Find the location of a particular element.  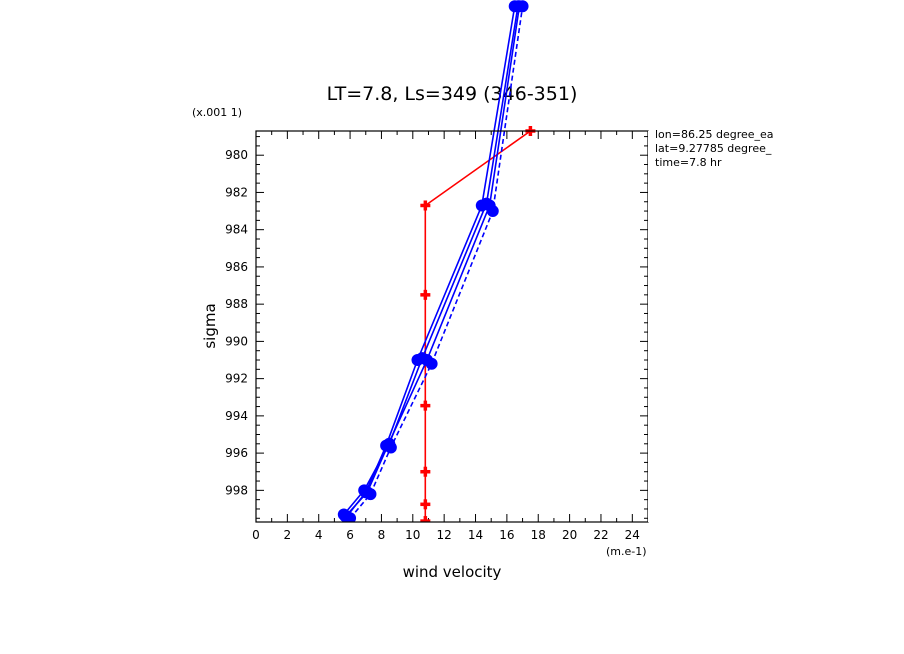

x-axis-label: wind velocity is located at coordinates (452, 572).